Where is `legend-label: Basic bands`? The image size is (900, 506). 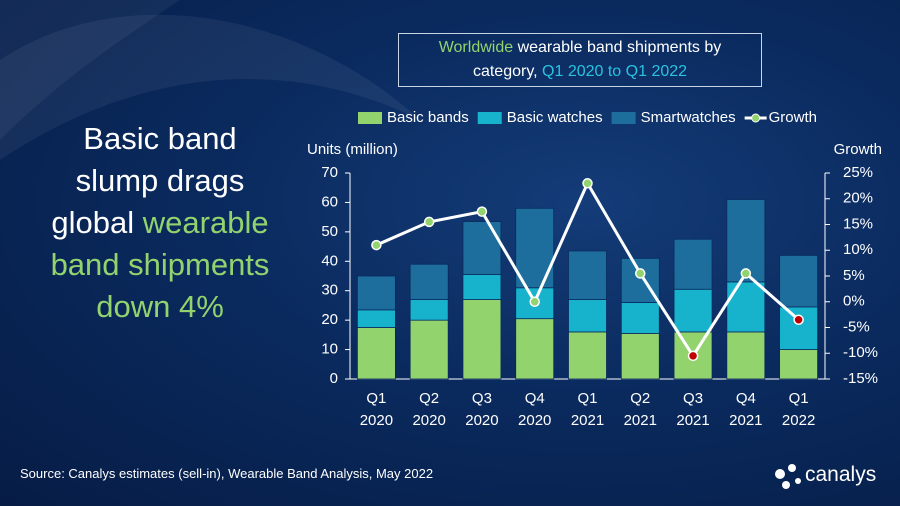 legend-label: Basic bands is located at coordinates (428, 117).